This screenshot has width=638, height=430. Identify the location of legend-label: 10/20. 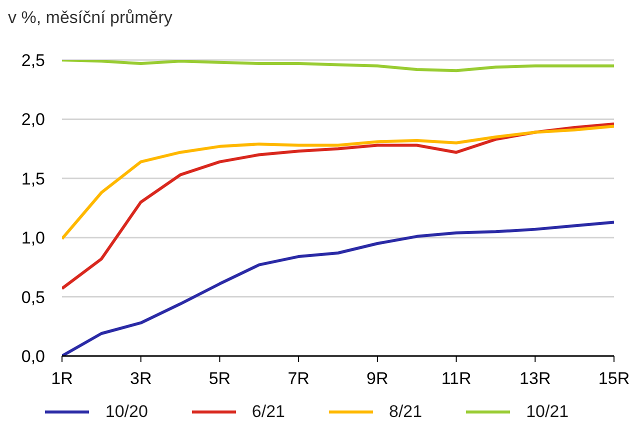
(126, 412).